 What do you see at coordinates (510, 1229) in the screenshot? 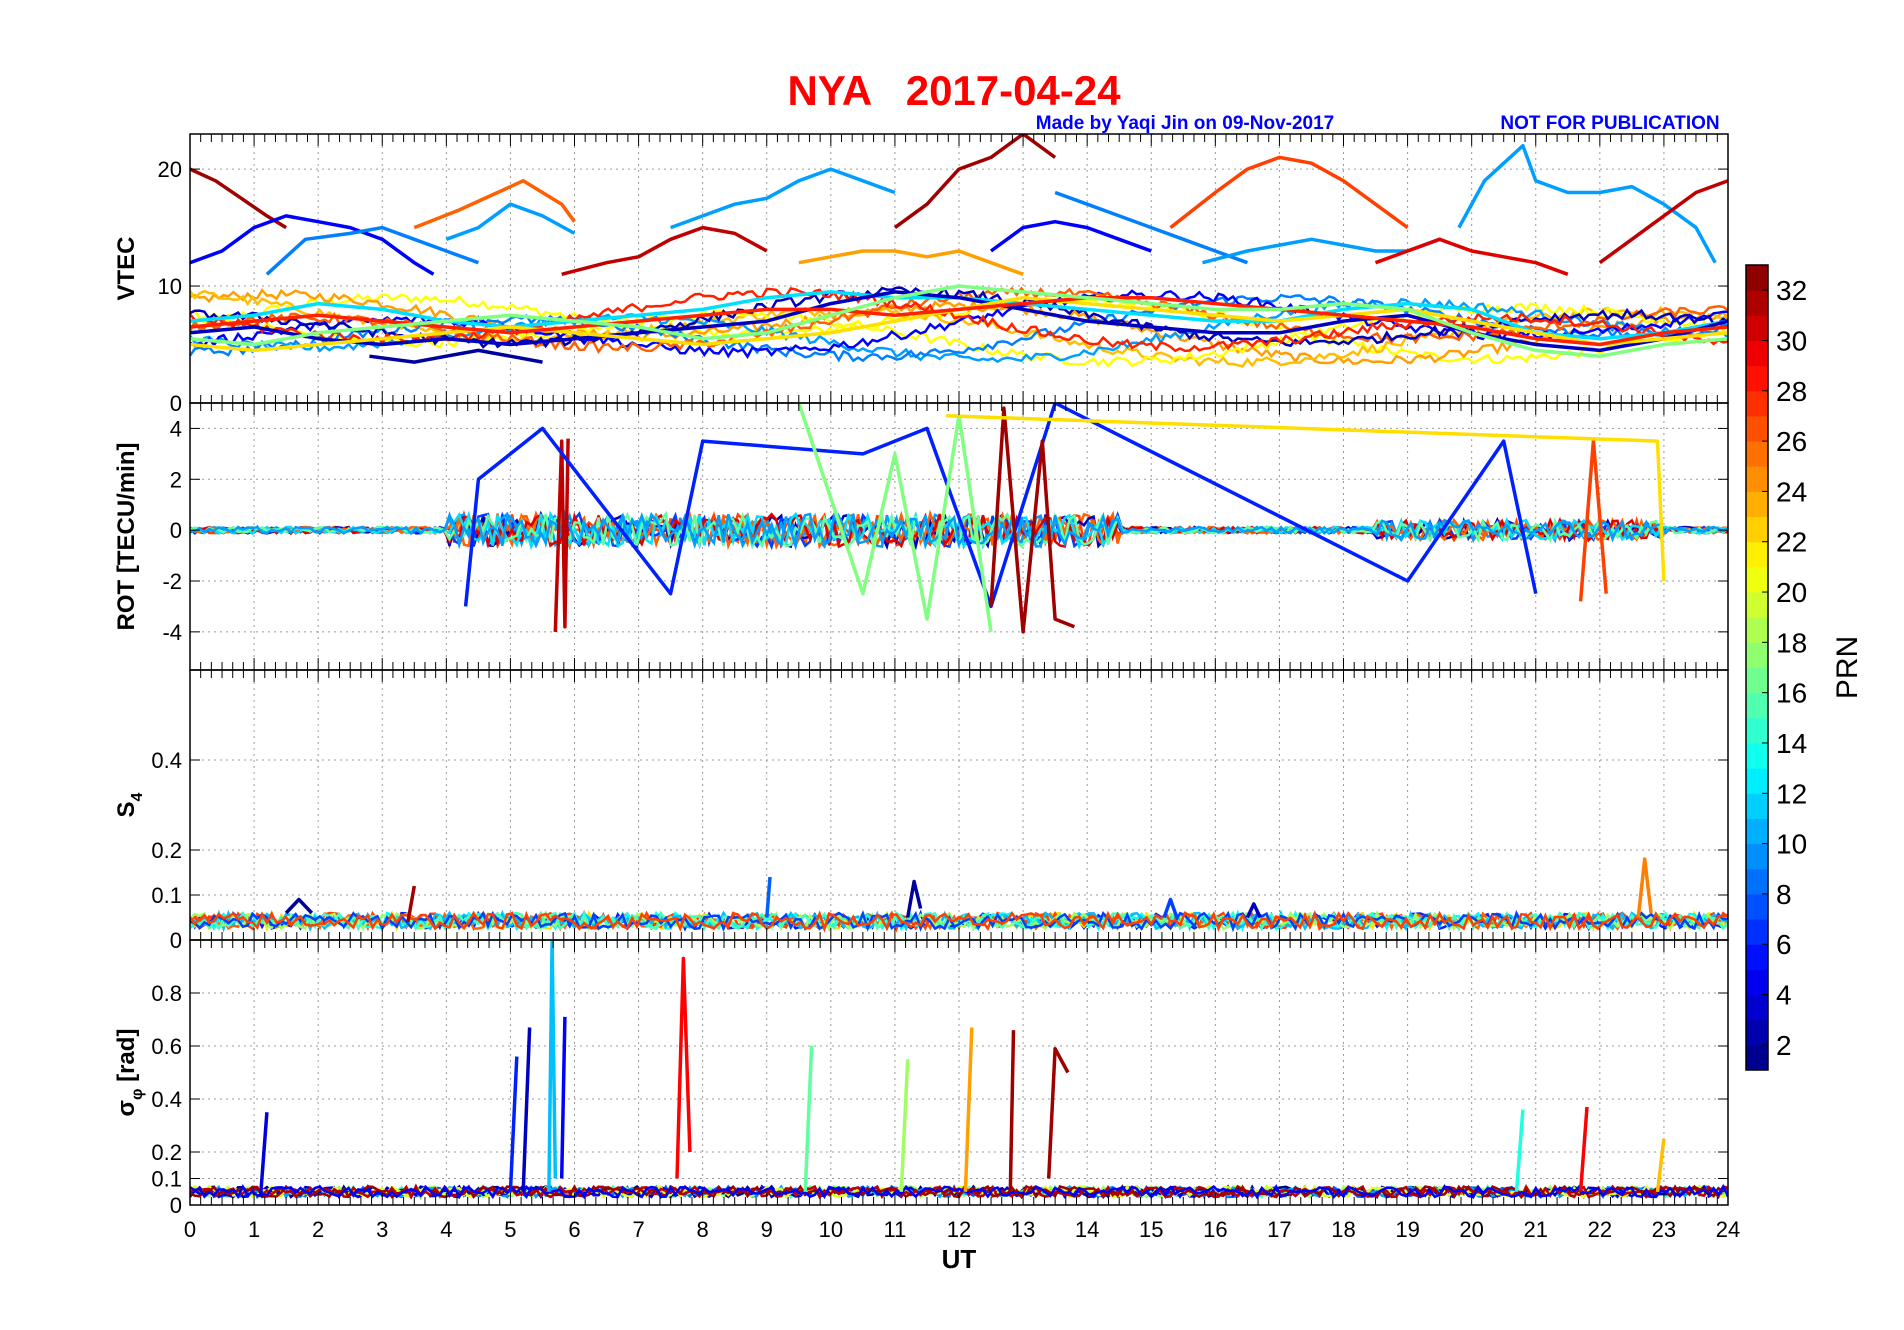
I see `xtick-label: 5` at bounding box center [510, 1229].